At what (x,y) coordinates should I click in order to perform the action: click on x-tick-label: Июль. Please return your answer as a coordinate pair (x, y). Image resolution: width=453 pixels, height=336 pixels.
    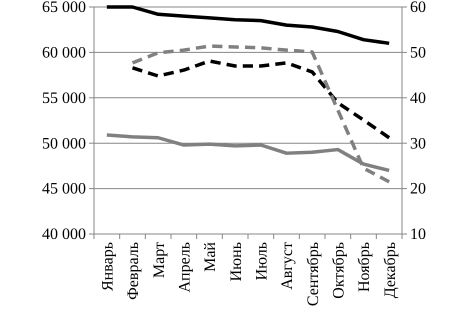
    Looking at the image, I should click on (261, 261).